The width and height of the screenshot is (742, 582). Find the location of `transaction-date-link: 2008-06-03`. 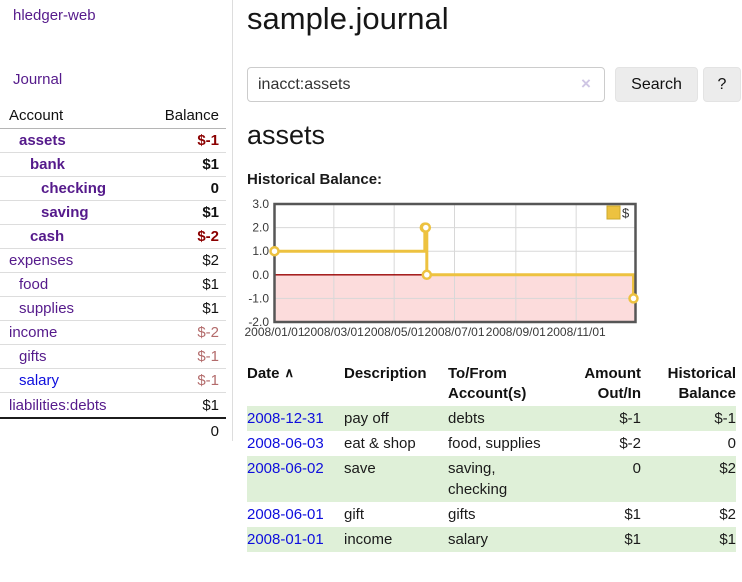

transaction-date-link: 2008-06-03 is located at coordinates (285, 443).